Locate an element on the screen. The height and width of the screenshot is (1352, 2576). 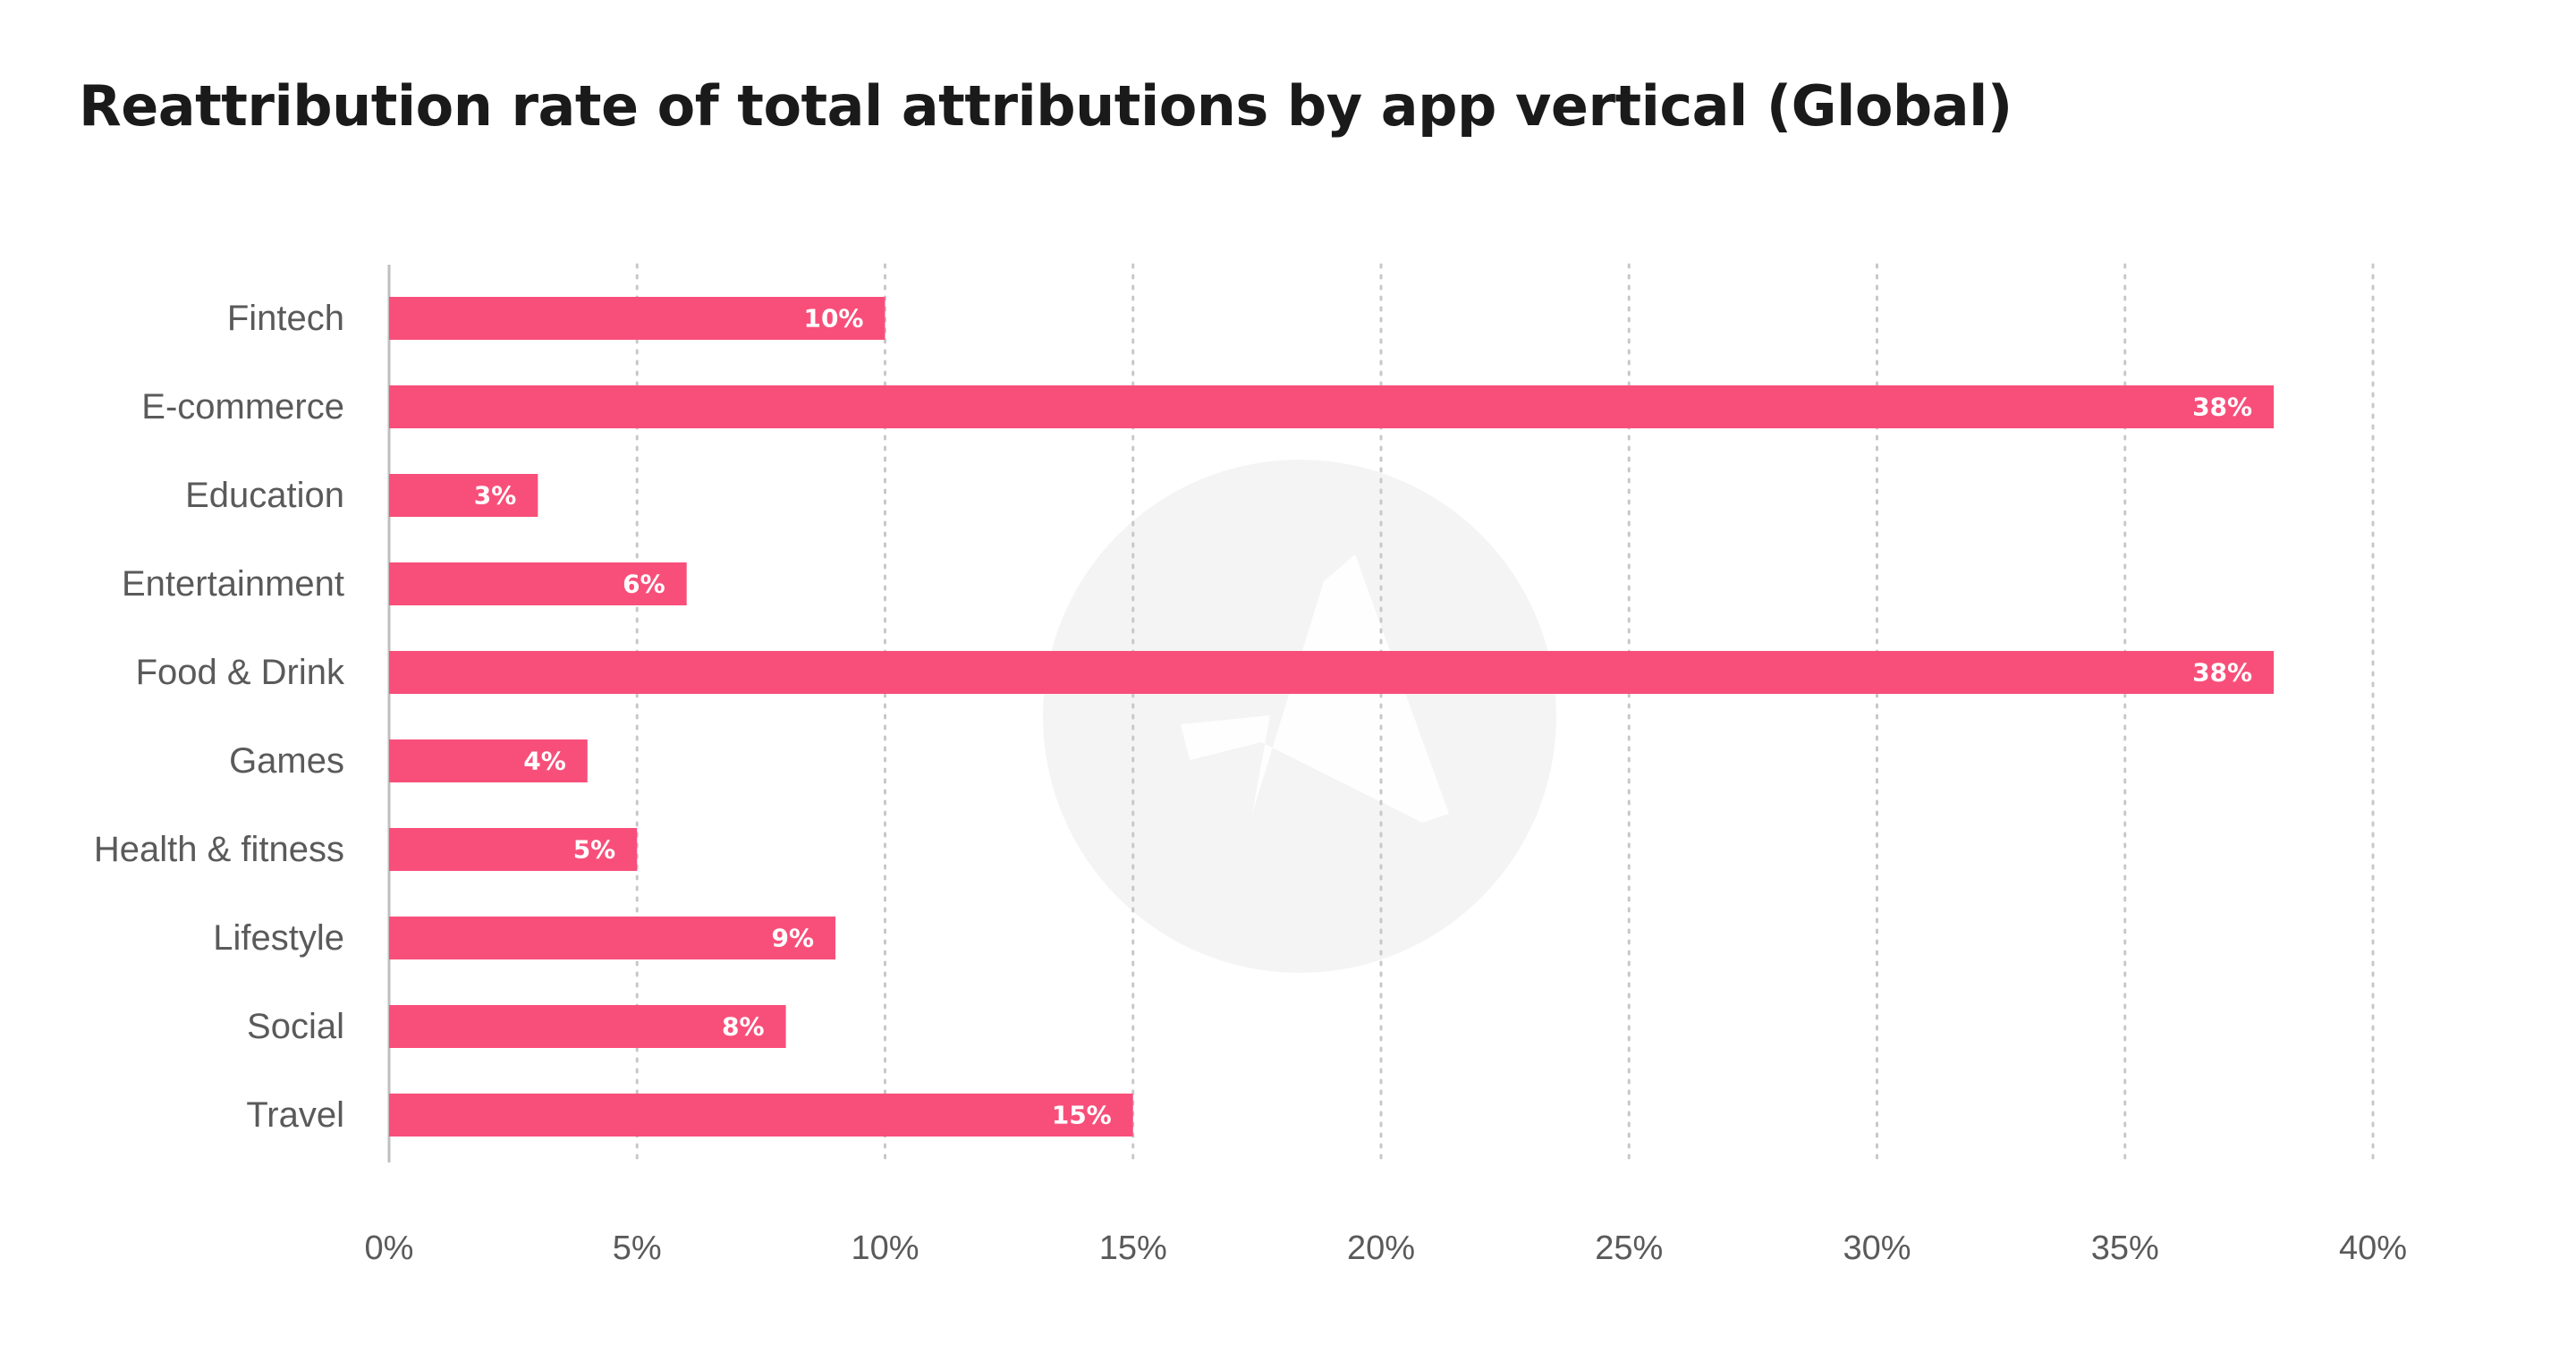
x-tick-label: 35% is located at coordinates (2125, 1248).